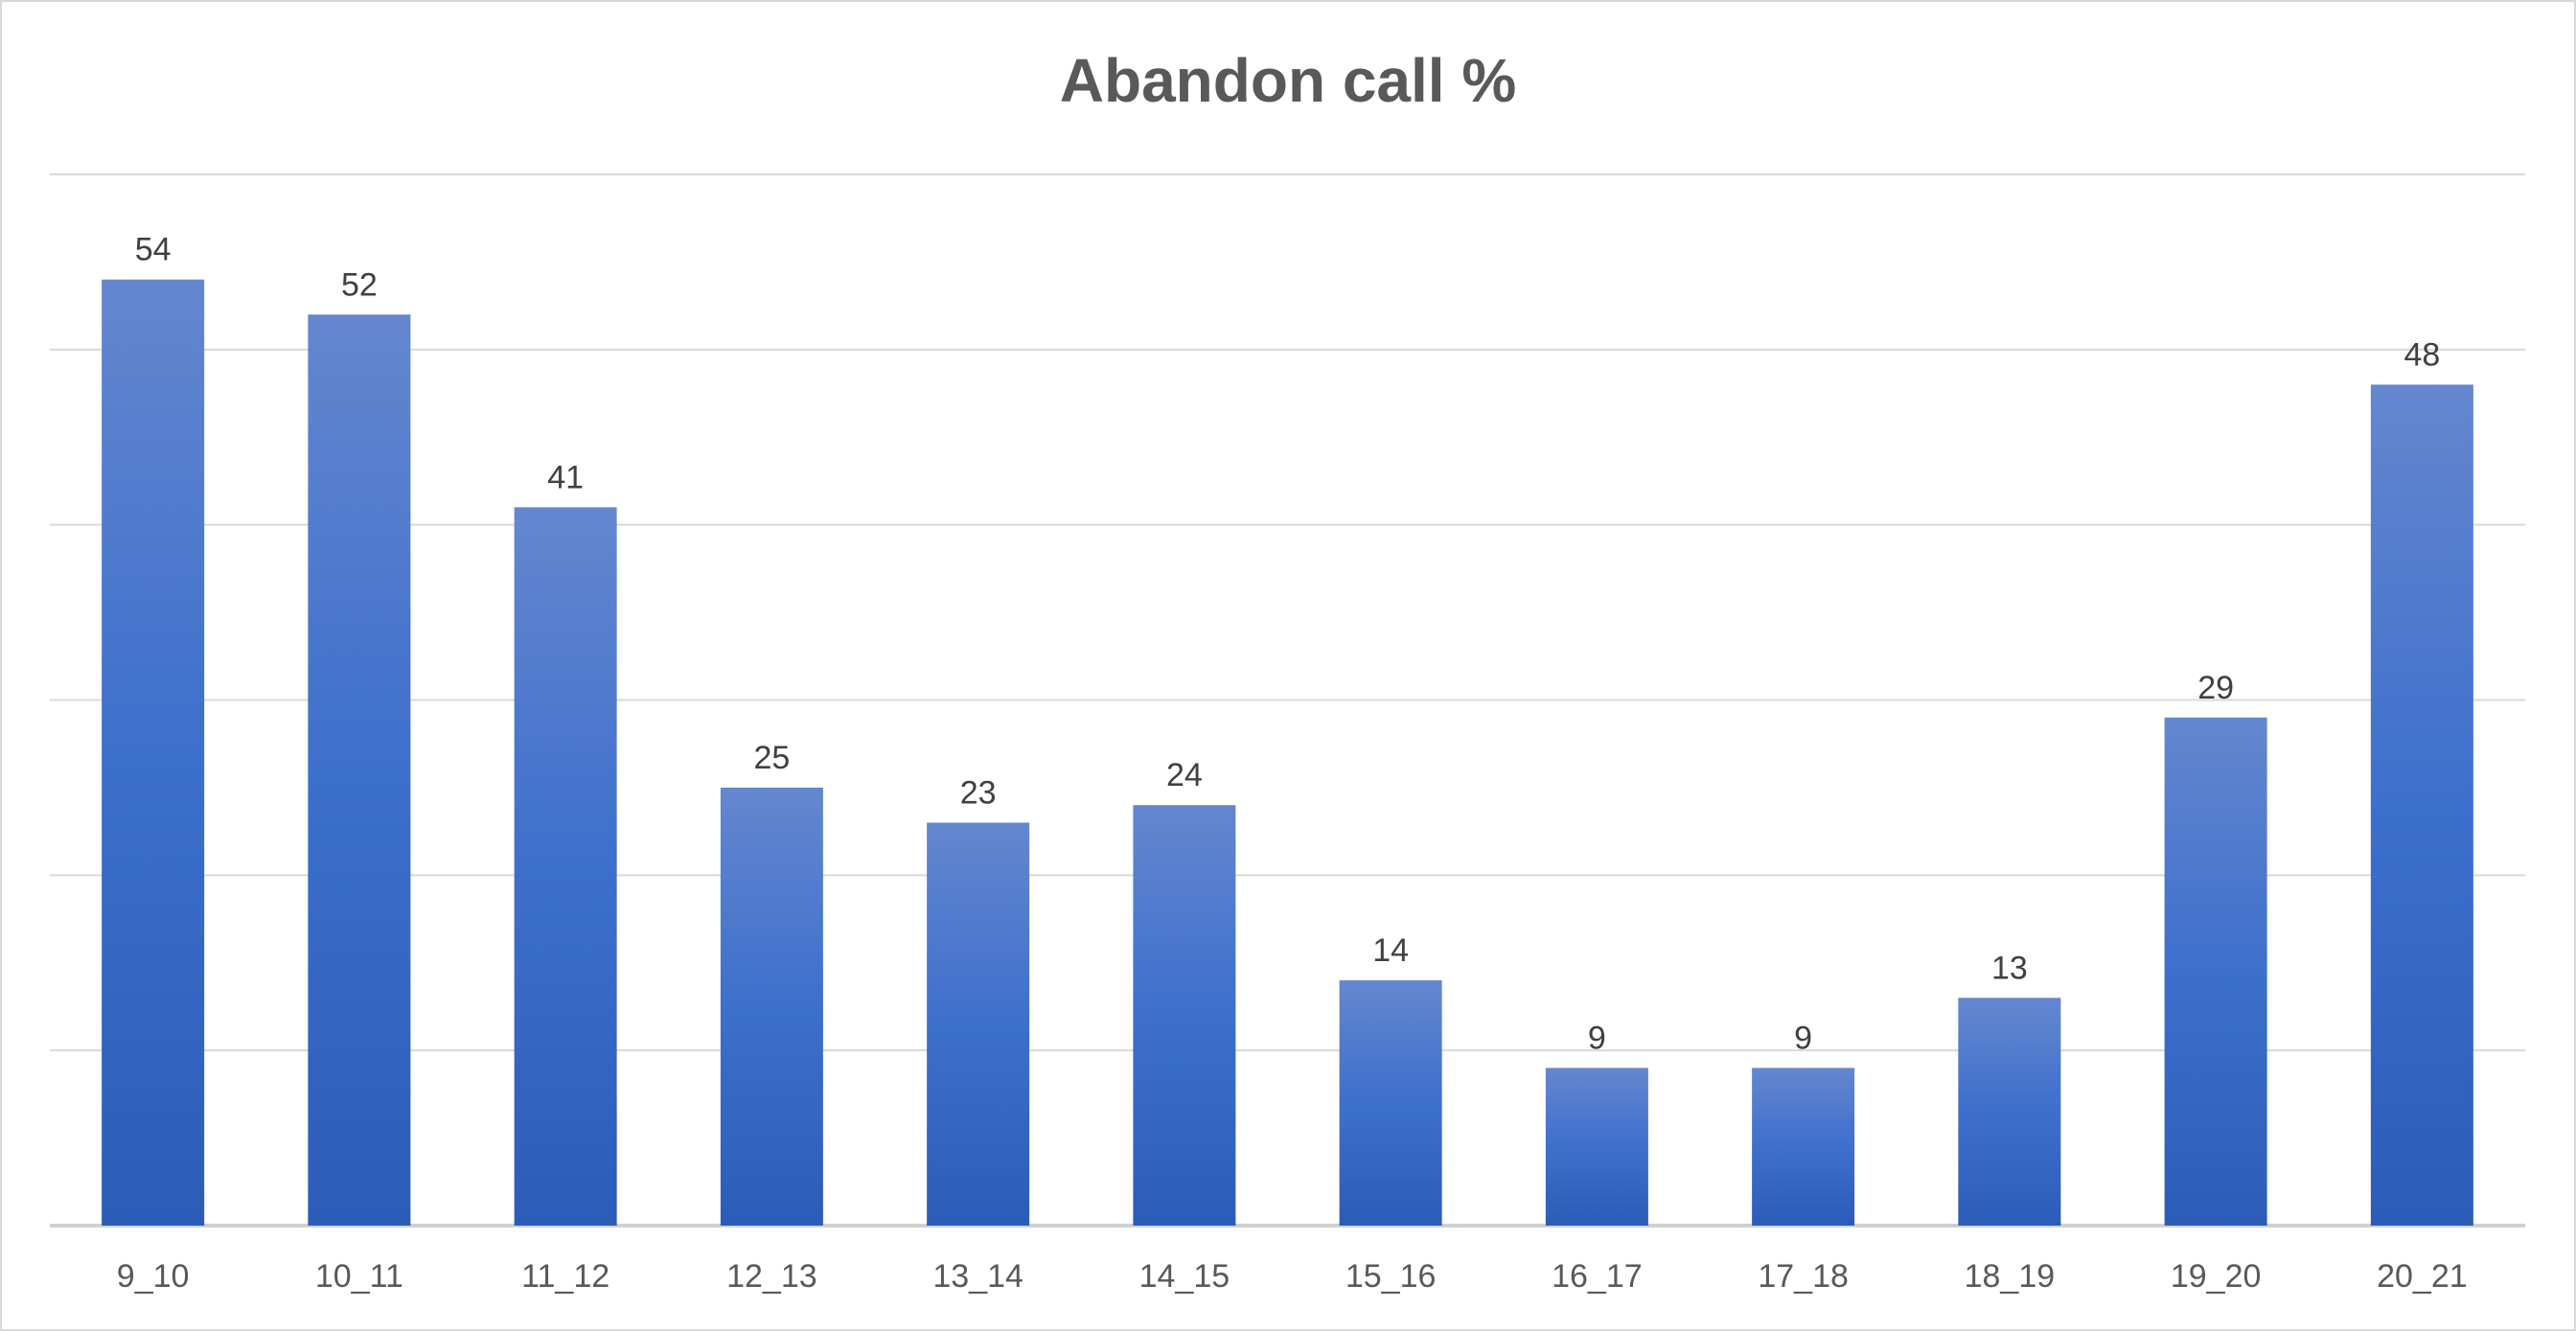 The height and width of the screenshot is (1331, 2576). I want to click on x-tick-label-9_10: 9_10, so click(153, 1276).